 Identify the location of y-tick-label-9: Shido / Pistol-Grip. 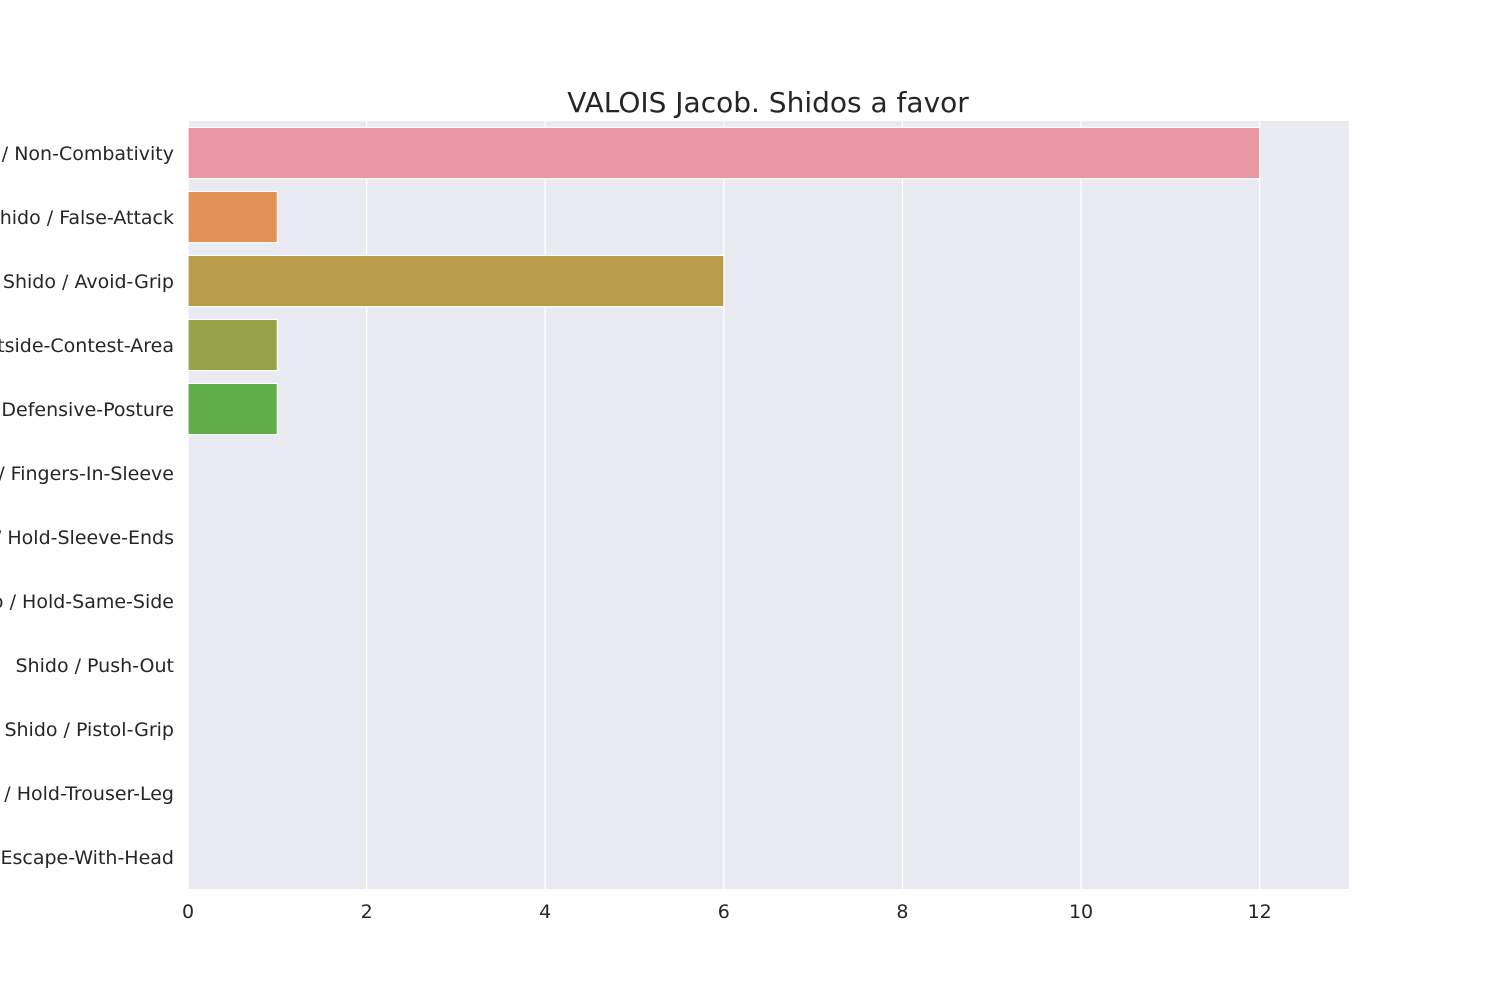
(89, 730).